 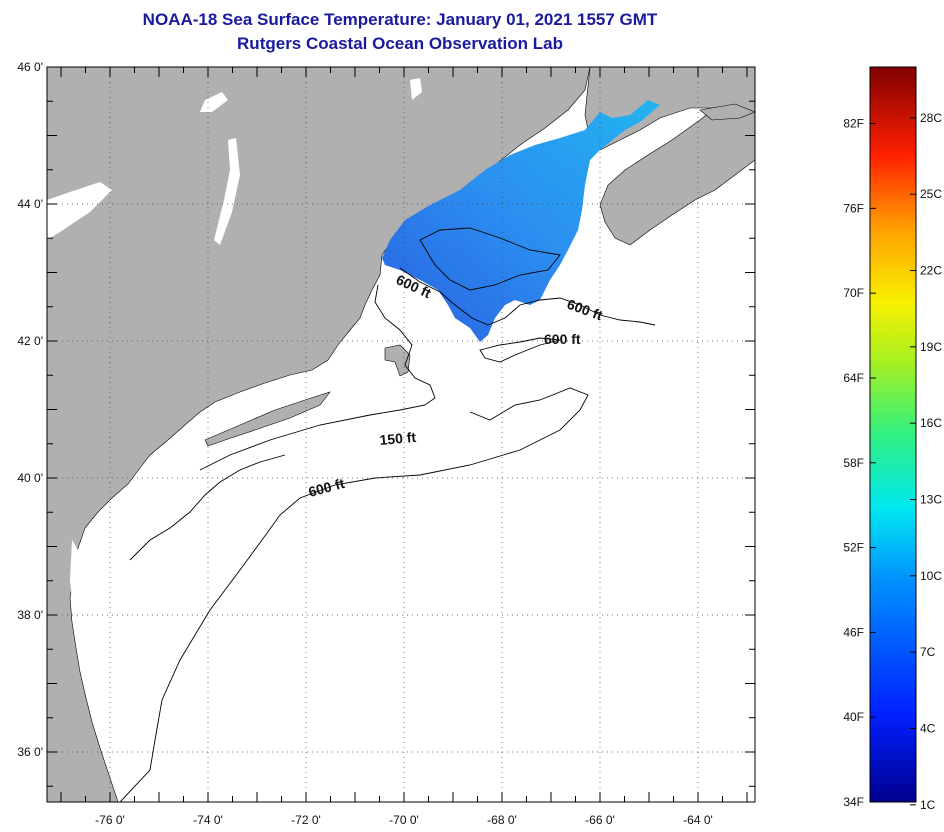 I want to click on colorbar-c-label: 22C, so click(x=931, y=271).